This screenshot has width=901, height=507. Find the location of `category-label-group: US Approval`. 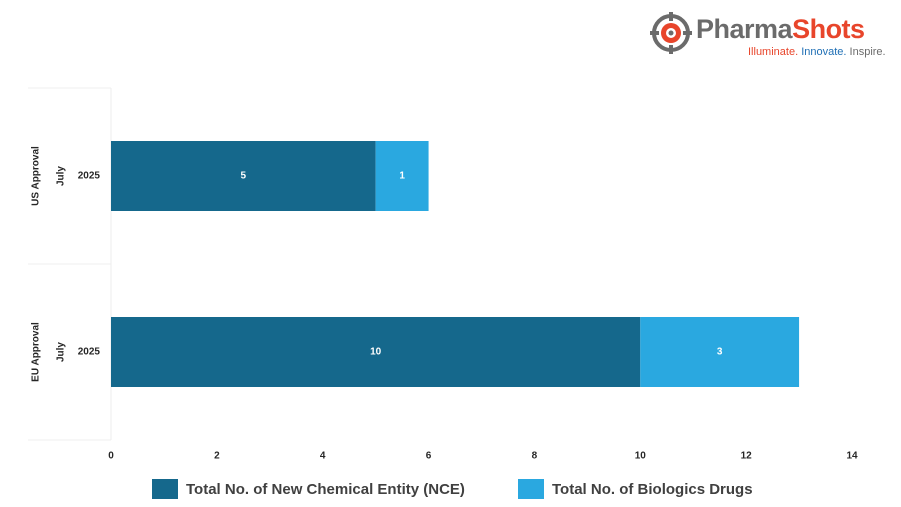

category-label-group: US Approval is located at coordinates (36, 176).